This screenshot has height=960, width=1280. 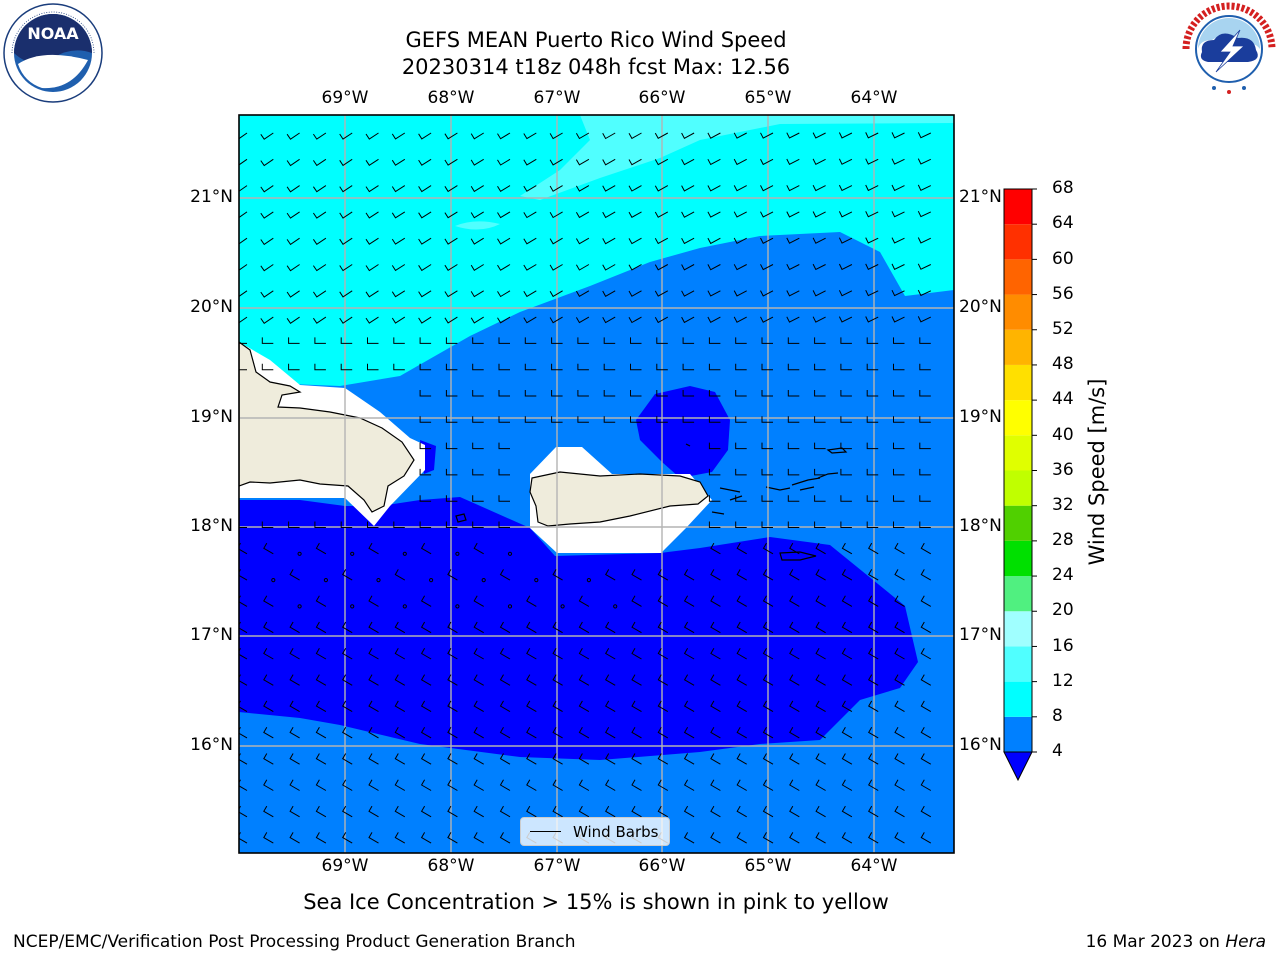 What do you see at coordinates (557, 866) in the screenshot?
I see `lon-label-bottom: 67°W` at bounding box center [557, 866].